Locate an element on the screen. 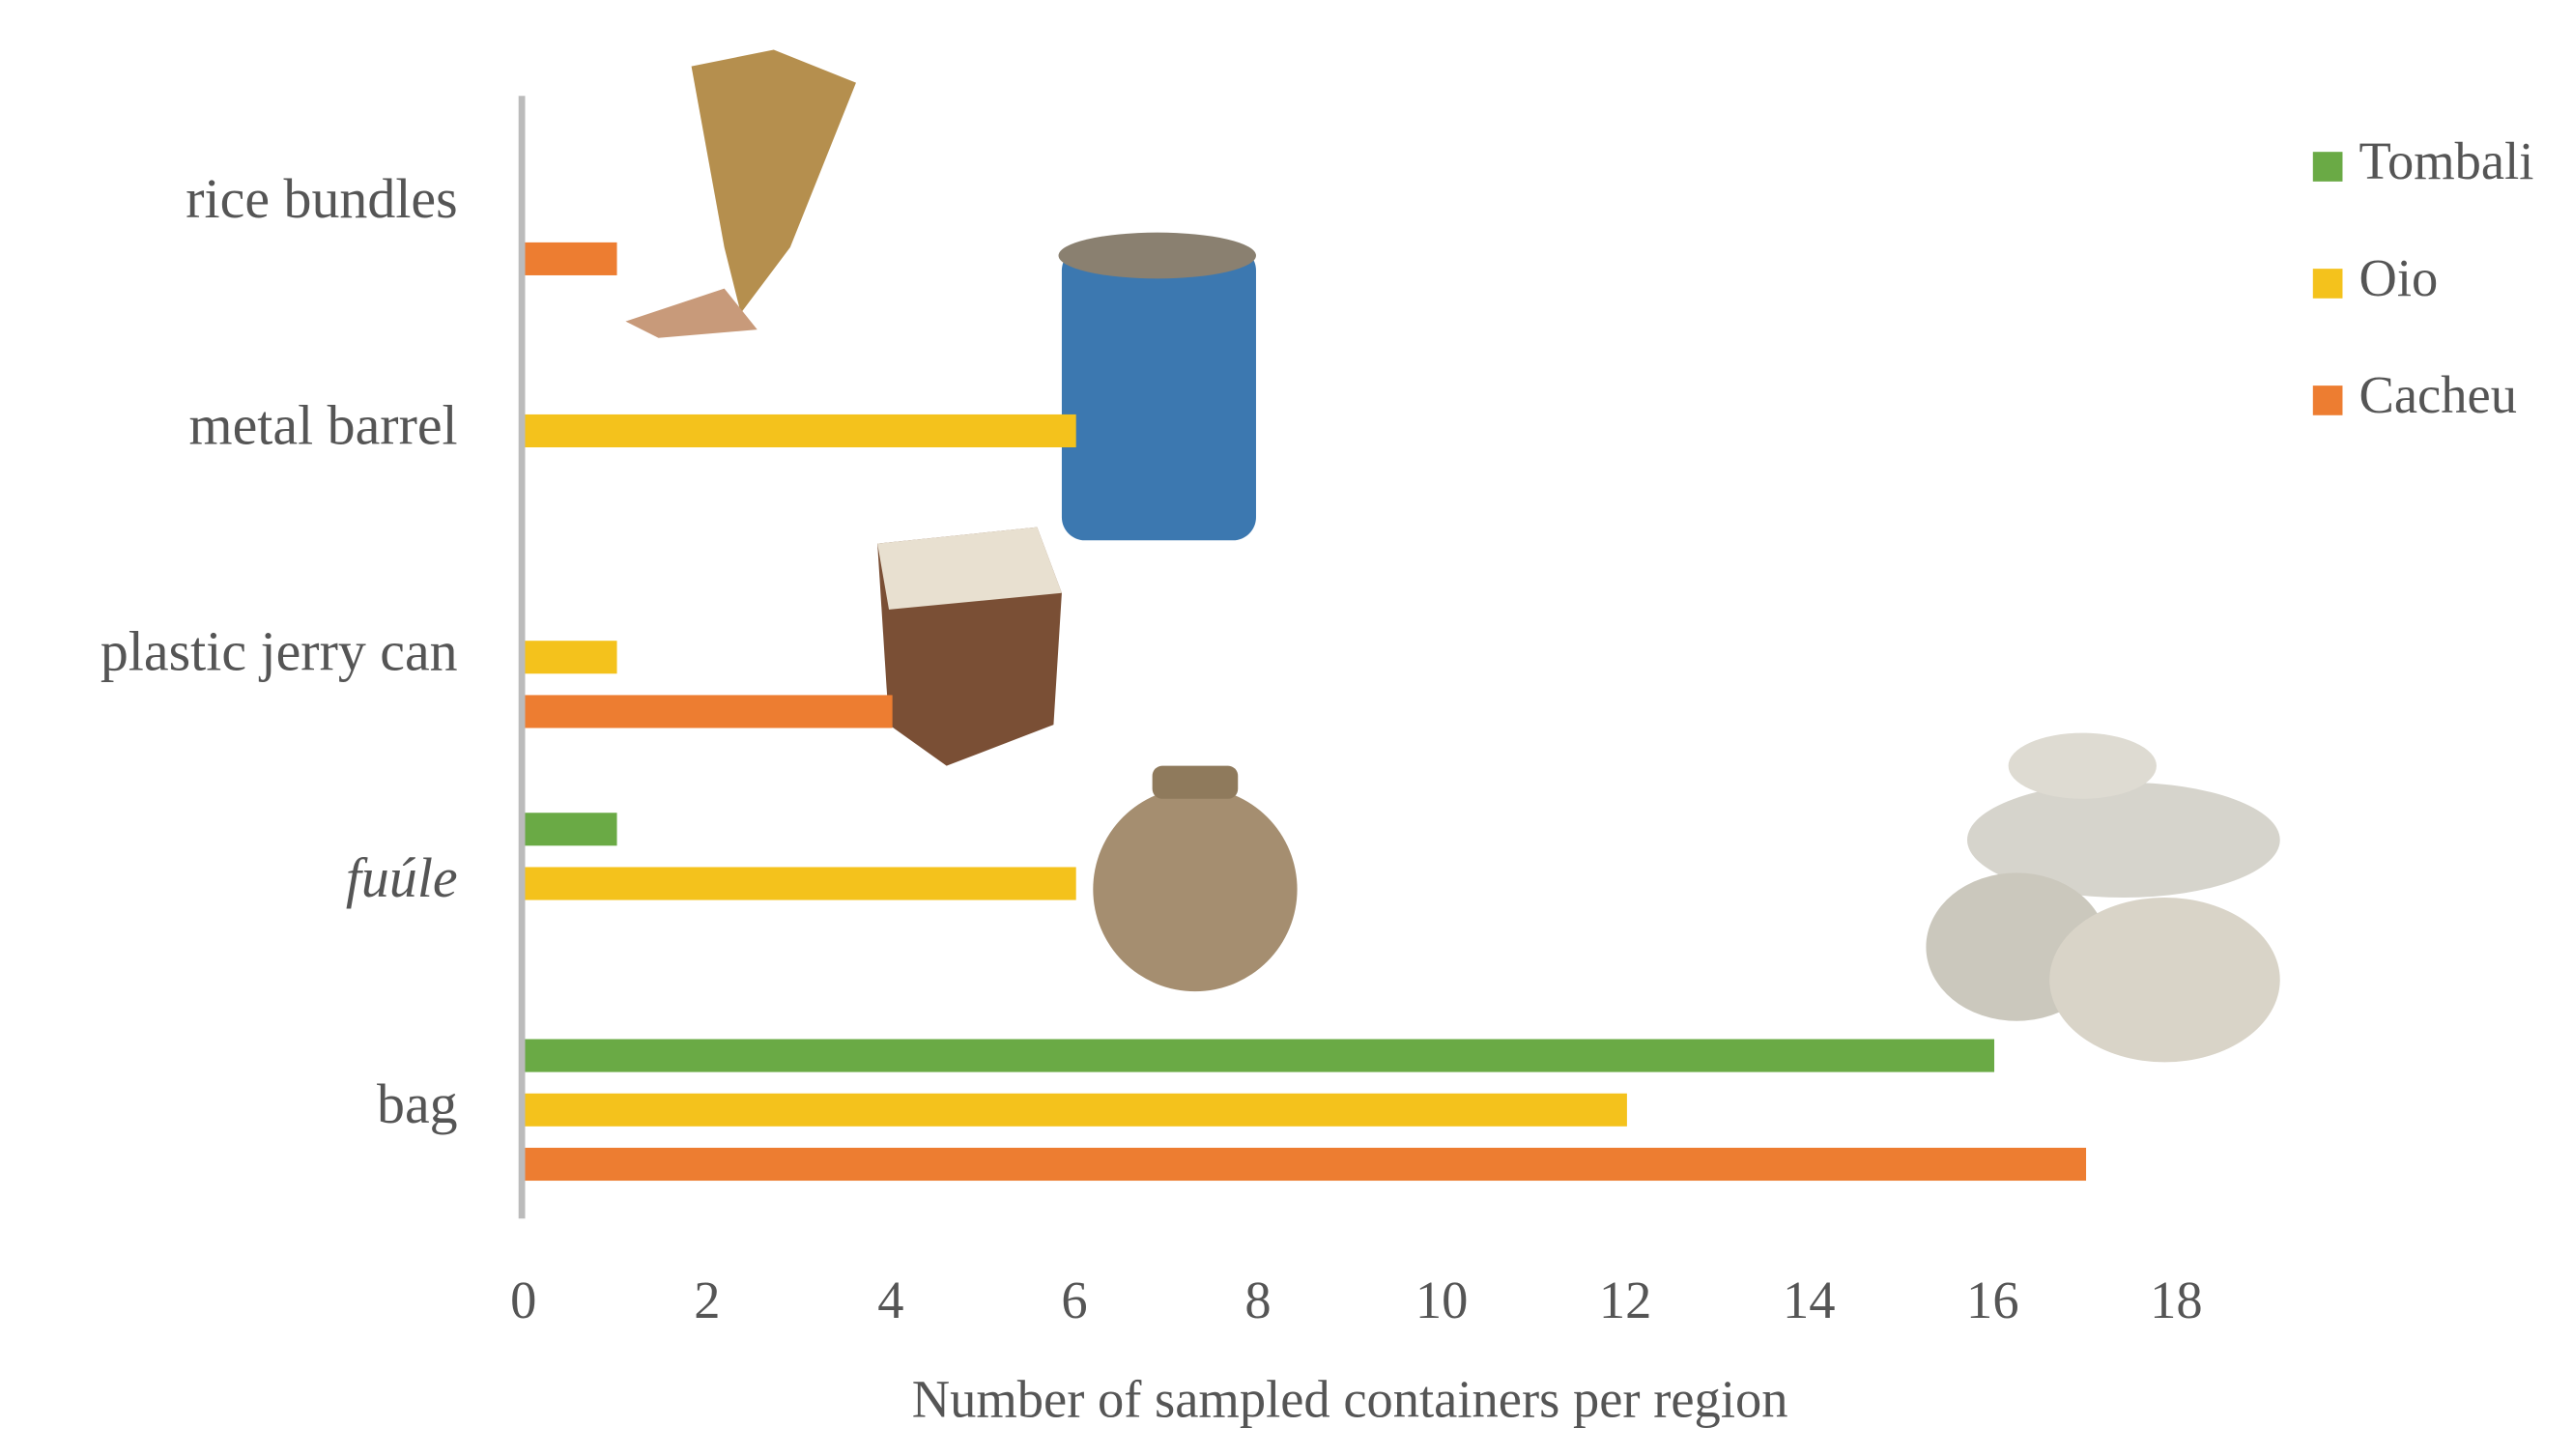 This screenshot has width=2573, height=1456. y-tick-label: metal barrel is located at coordinates (324, 425).